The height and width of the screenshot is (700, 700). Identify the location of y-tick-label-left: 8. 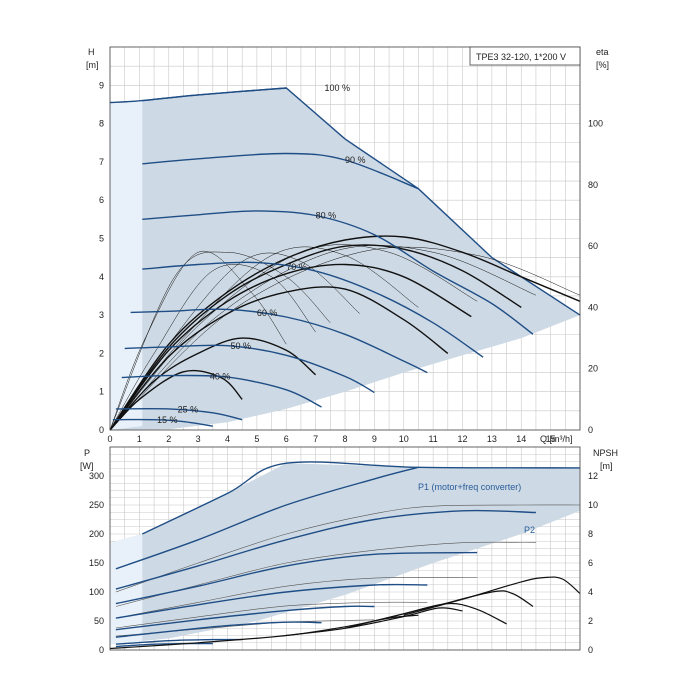
(101, 124).